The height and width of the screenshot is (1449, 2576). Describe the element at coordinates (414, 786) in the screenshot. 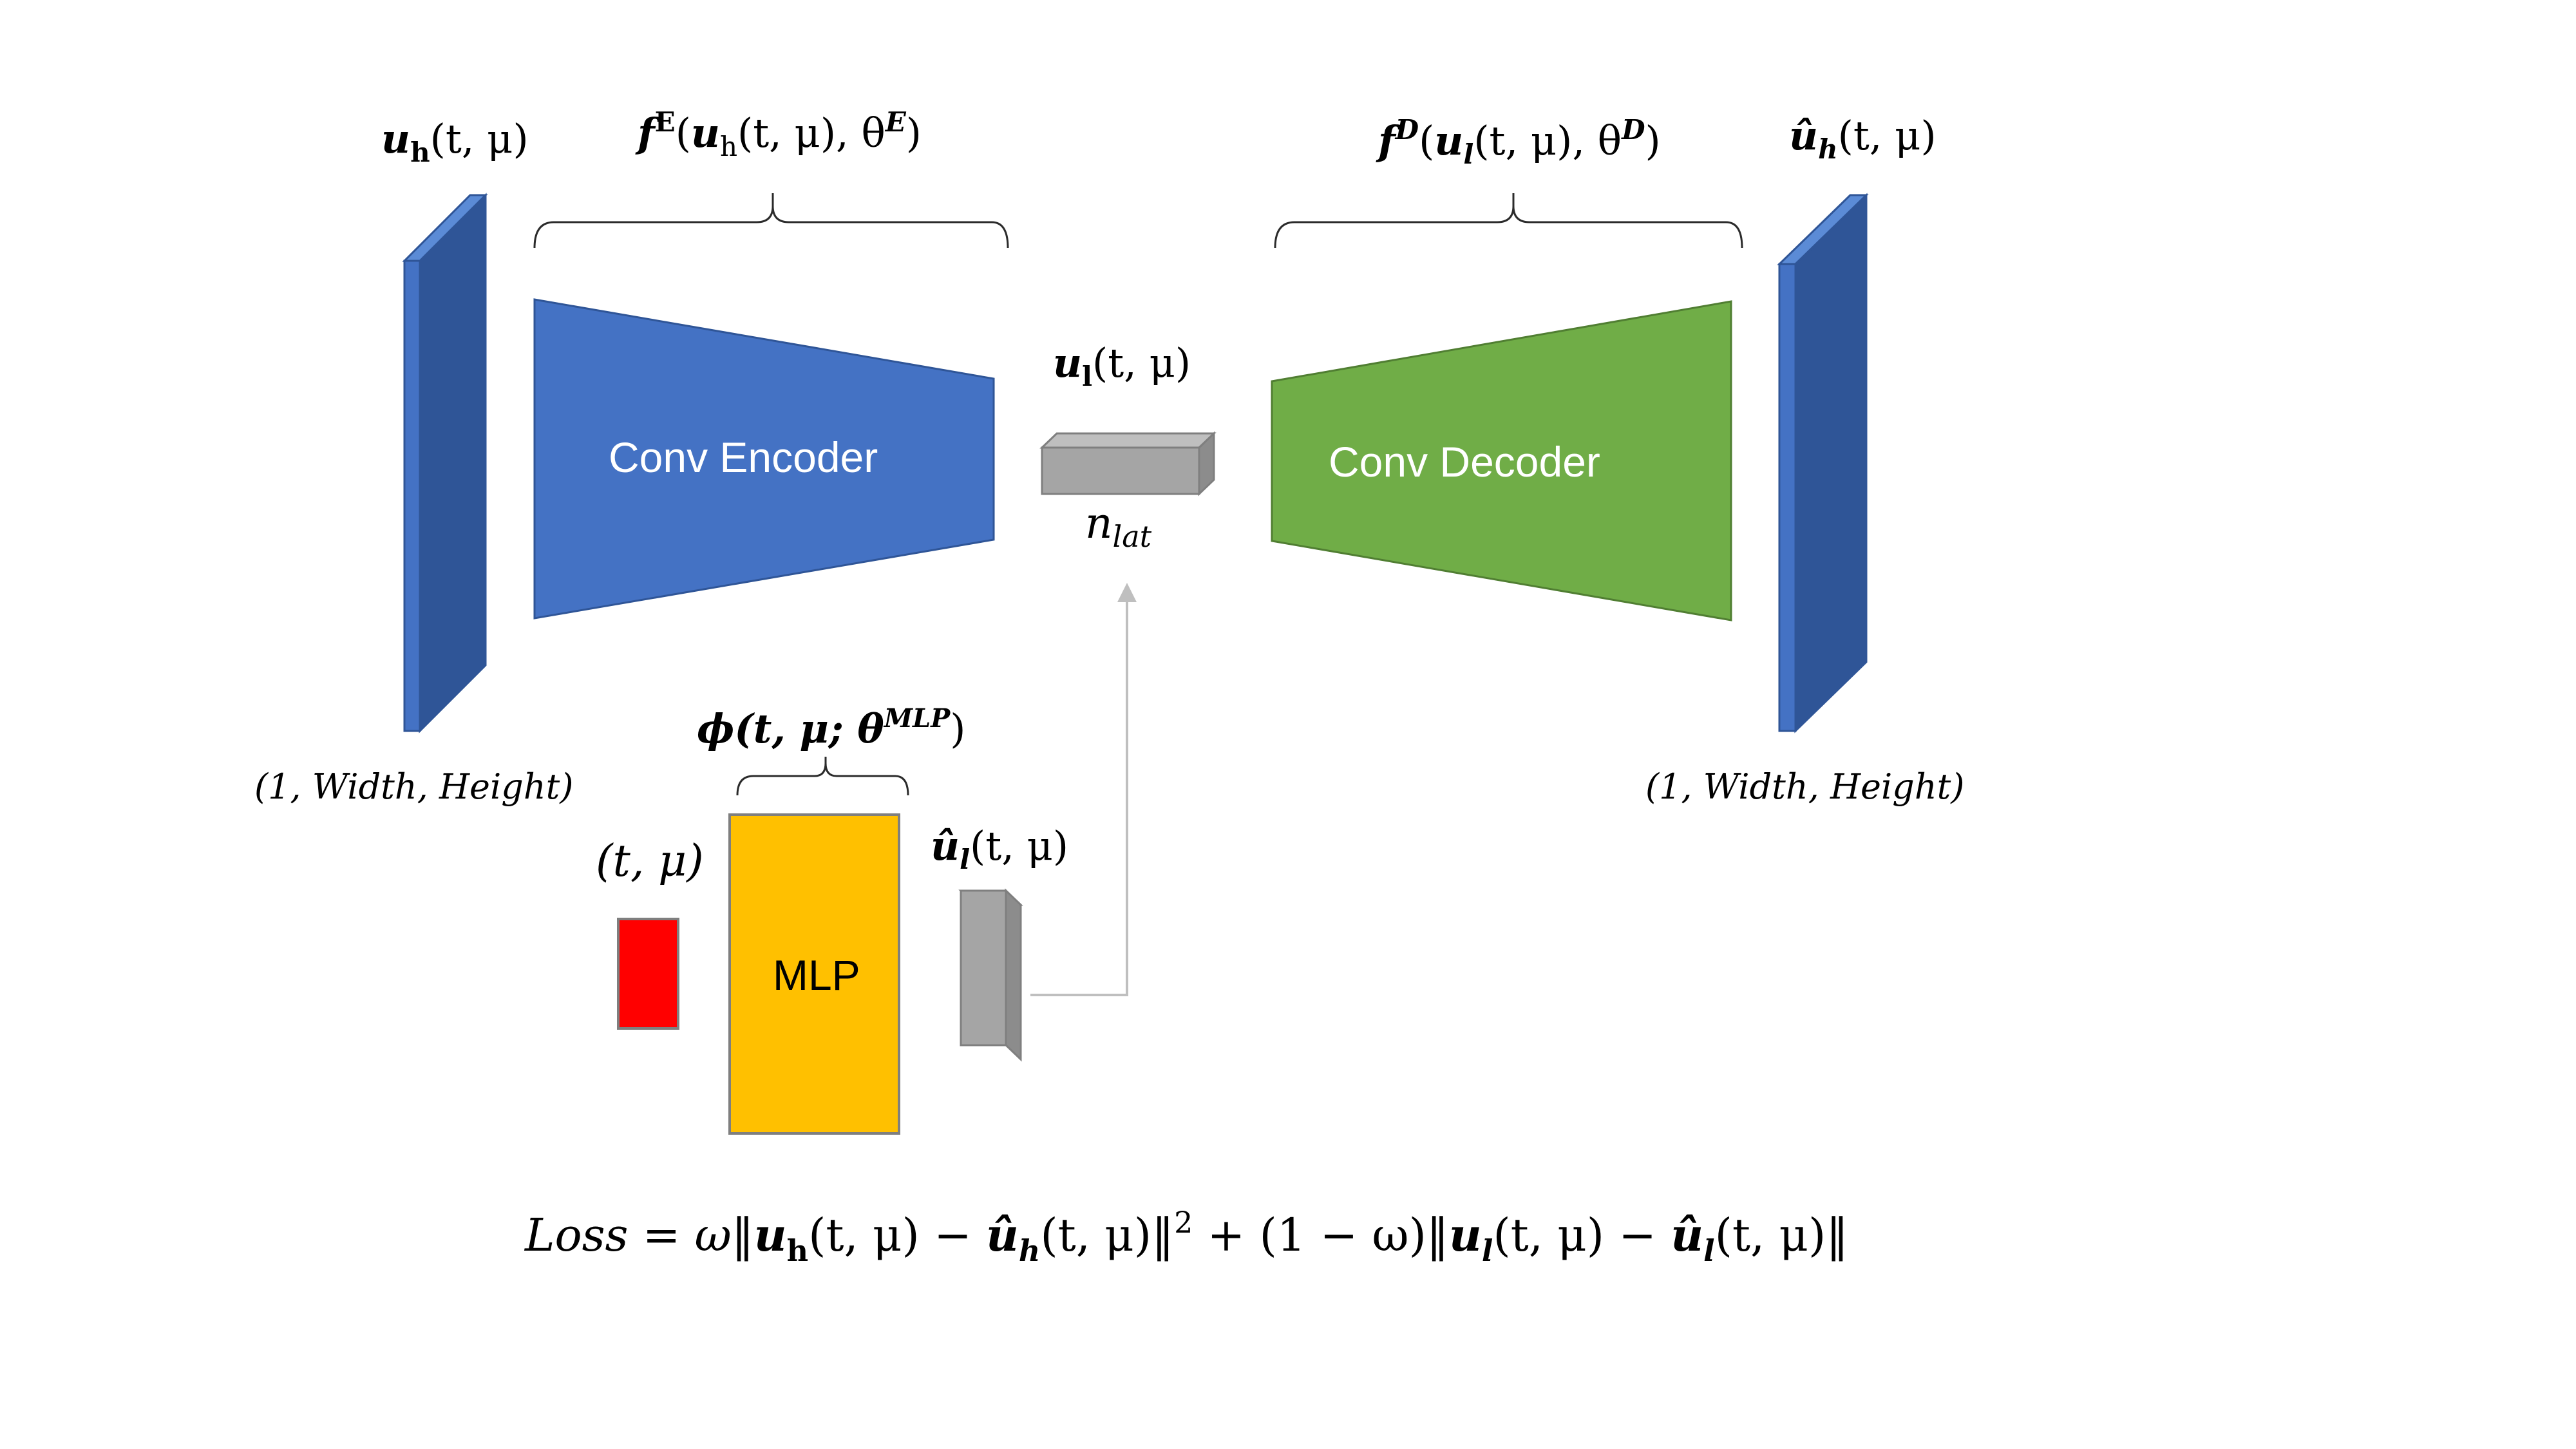

I see `input-layer-dims: (1, Width, Height)` at that location.